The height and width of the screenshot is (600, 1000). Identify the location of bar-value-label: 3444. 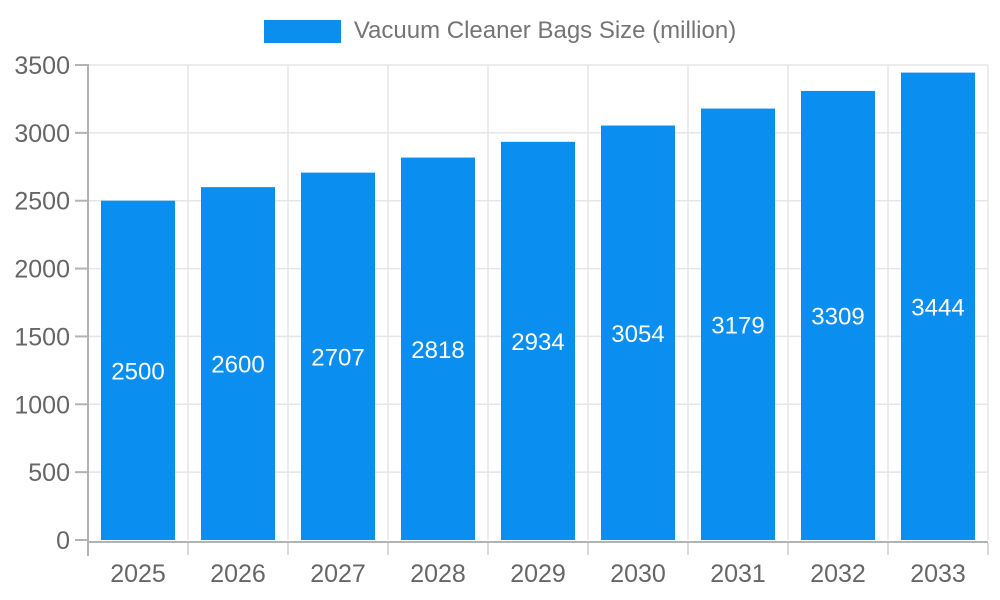
(937, 307).